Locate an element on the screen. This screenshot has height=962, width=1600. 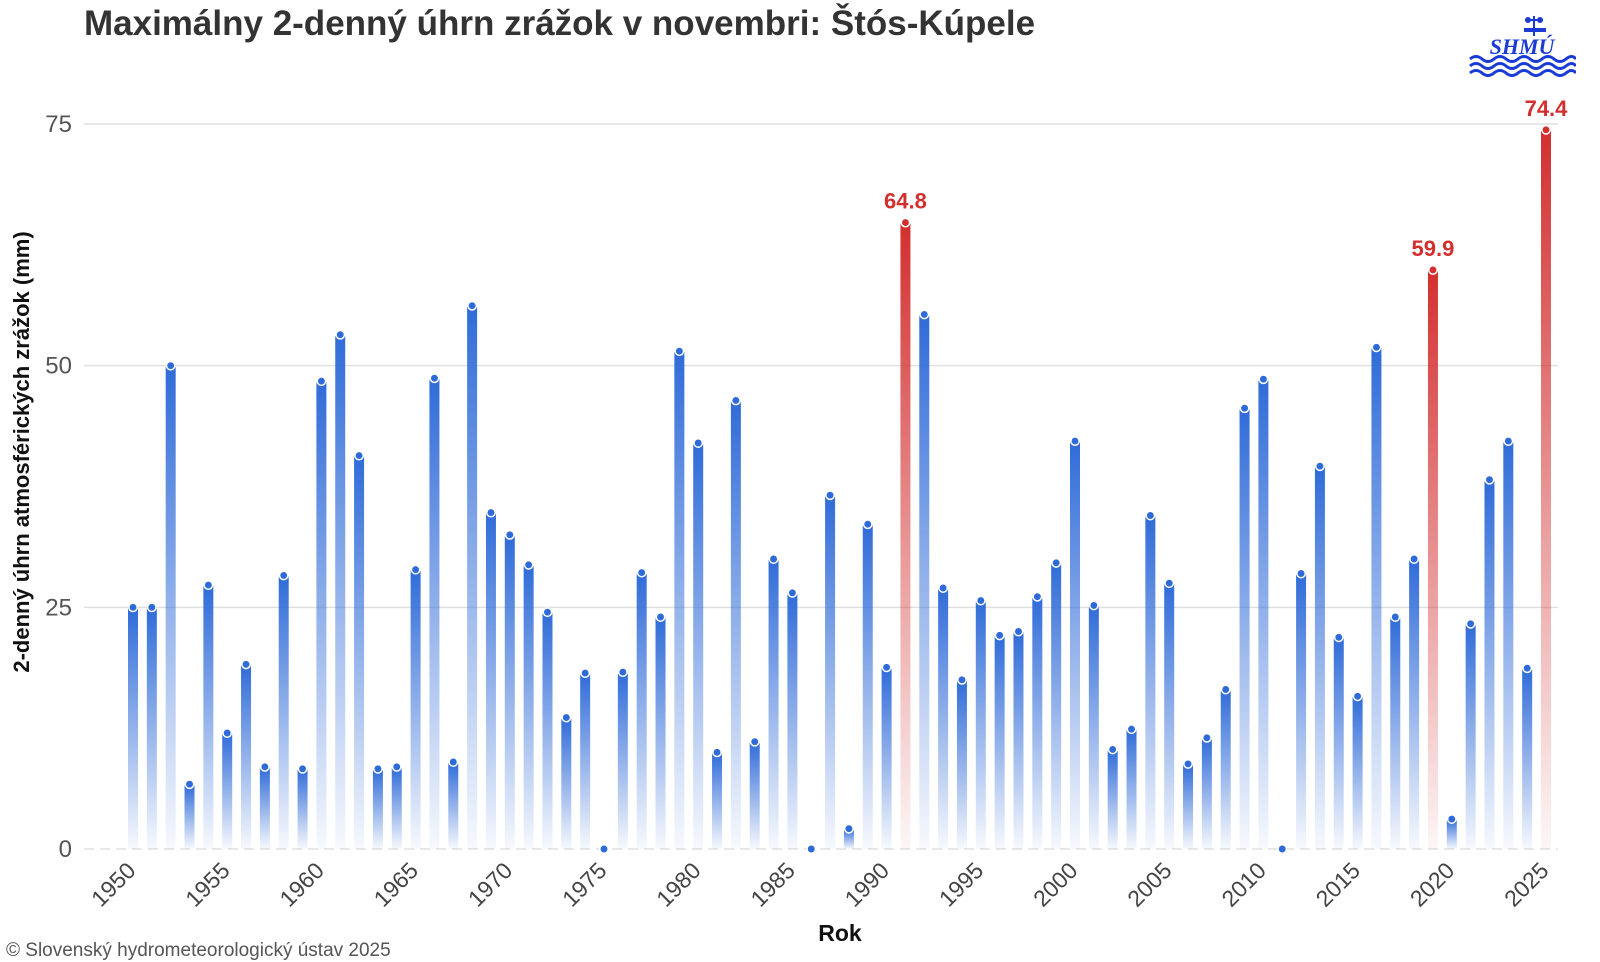
x-tick-label: 2005 is located at coordinates (1149, 884).